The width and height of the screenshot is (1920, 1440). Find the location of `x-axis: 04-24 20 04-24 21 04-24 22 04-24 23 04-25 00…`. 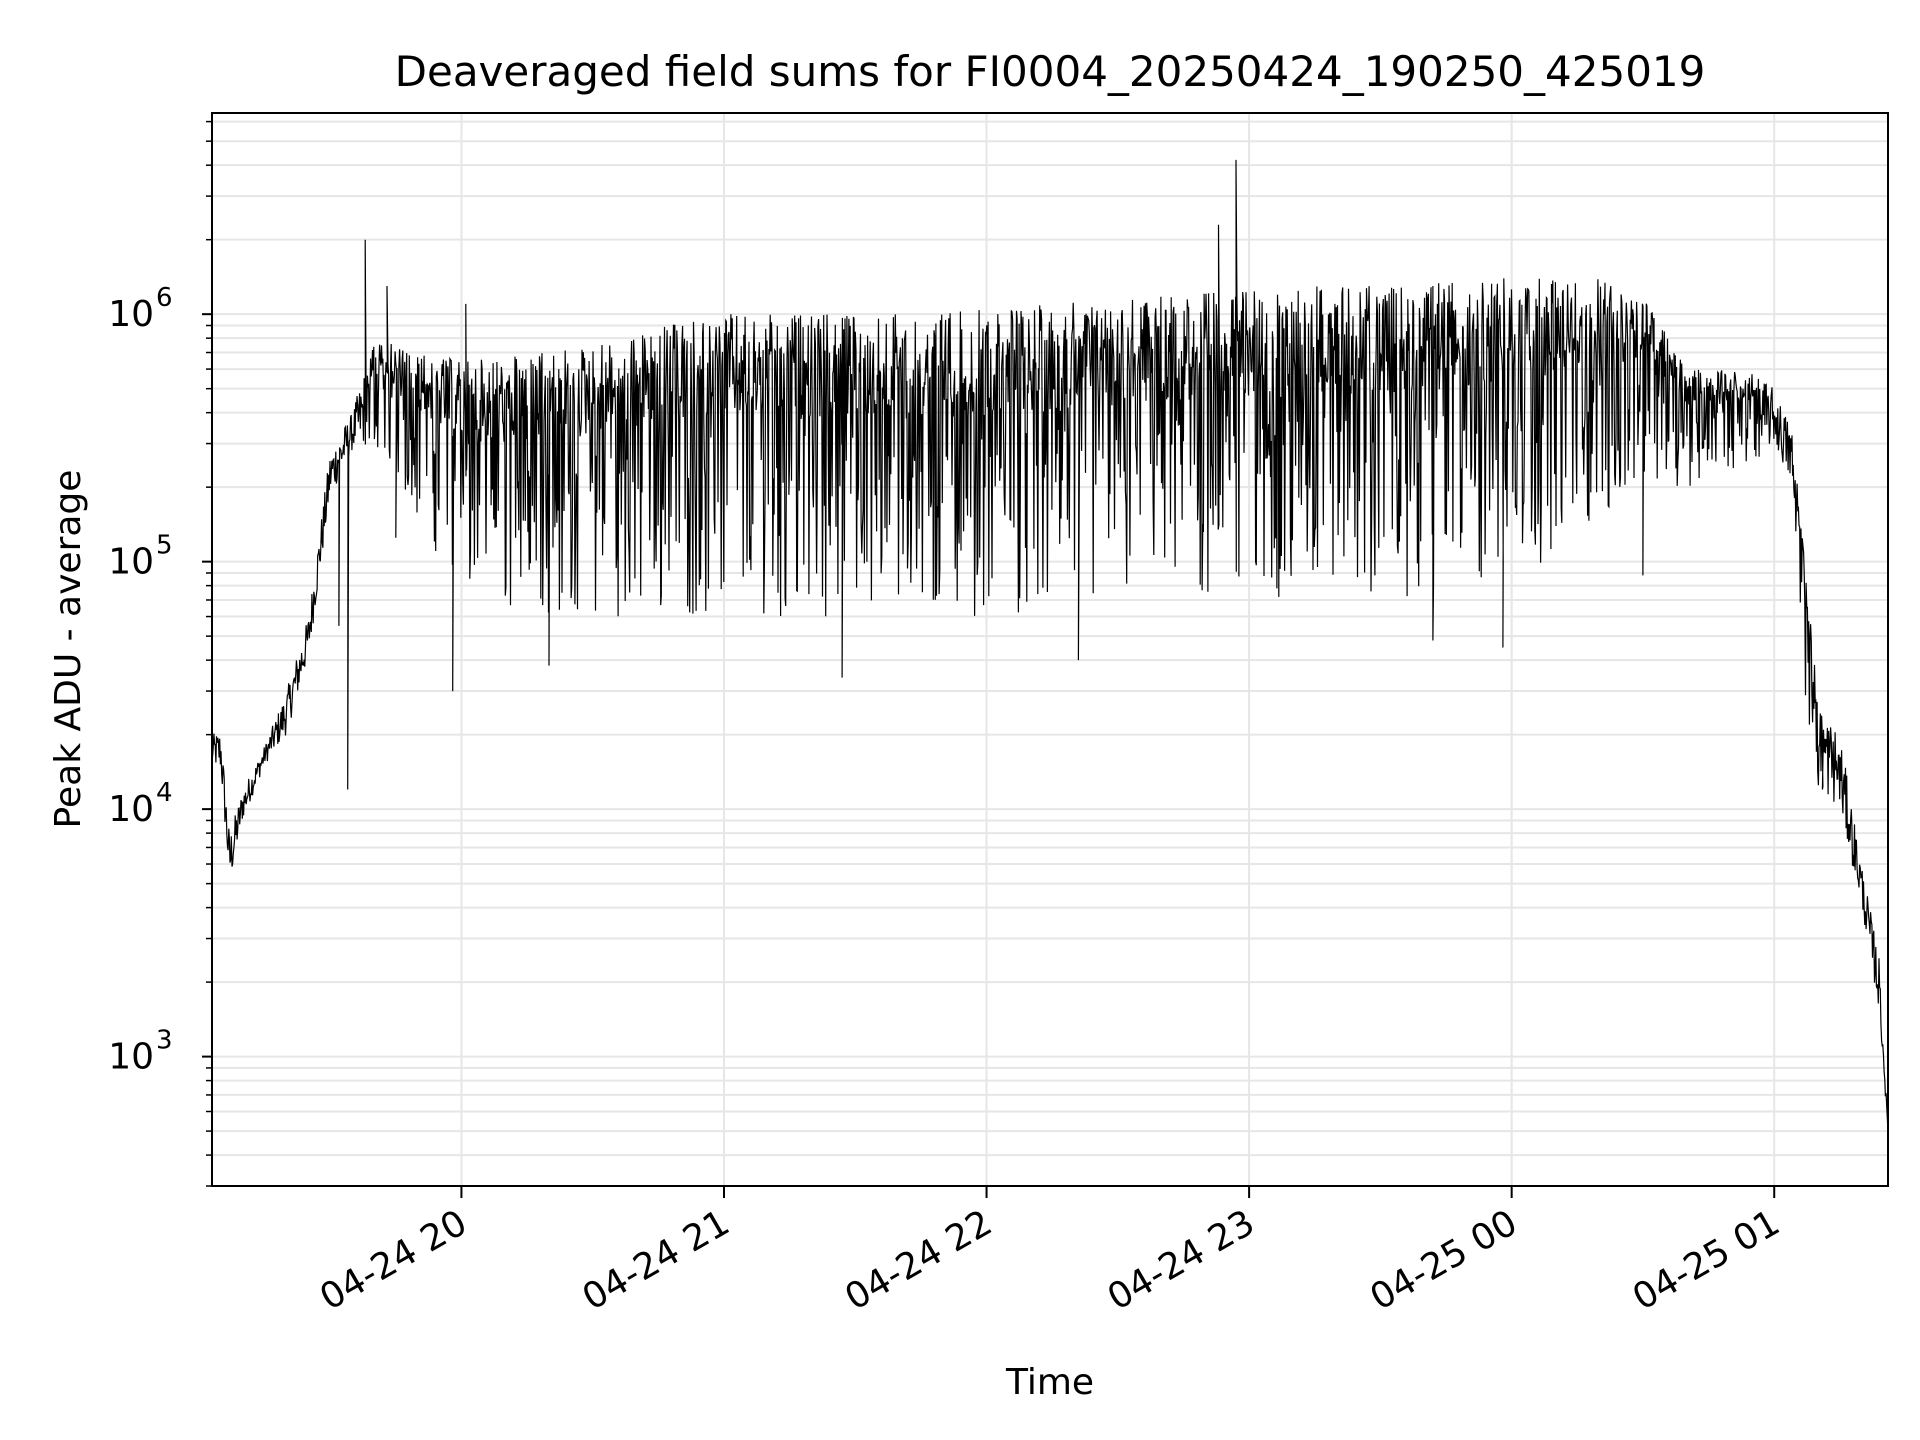

x-axis: 04-24 20 04-24 21 04-24 22 04-24 23 04-25 00… is located at coordinates (1050, 1252).